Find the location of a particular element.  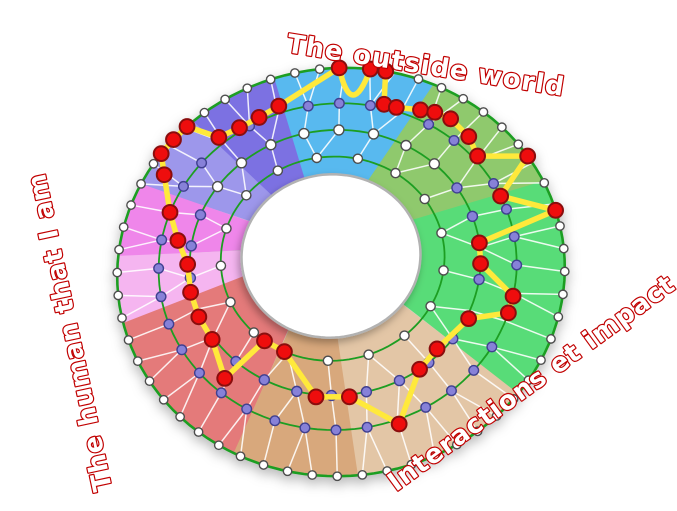

label-human-that-i-am: The human that I am is located at coordinates (70, 332).